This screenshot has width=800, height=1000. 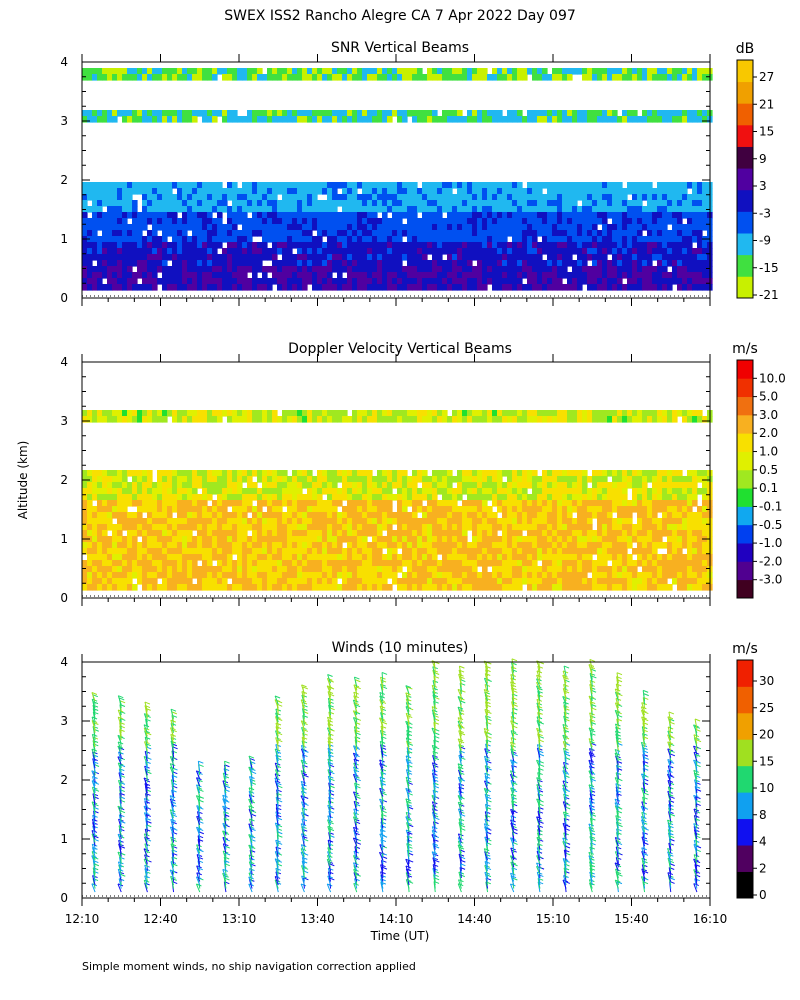 What do you see at coordinates (766, 132) in the screenshot?
I see `colorbar-label: 15` at bounding box center [766, 132].